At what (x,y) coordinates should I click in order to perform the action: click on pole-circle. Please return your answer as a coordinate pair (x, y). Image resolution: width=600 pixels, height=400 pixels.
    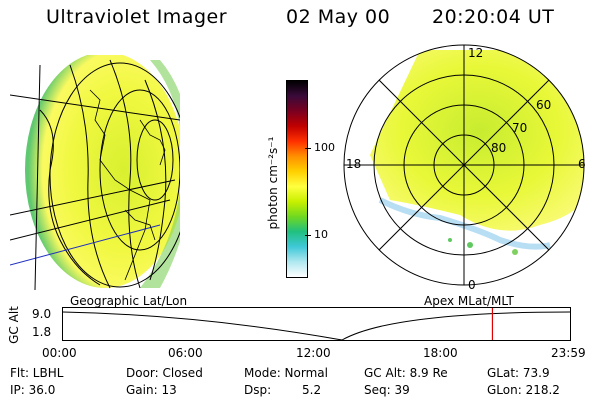
    Looking at the image, I should click on (155, 160).